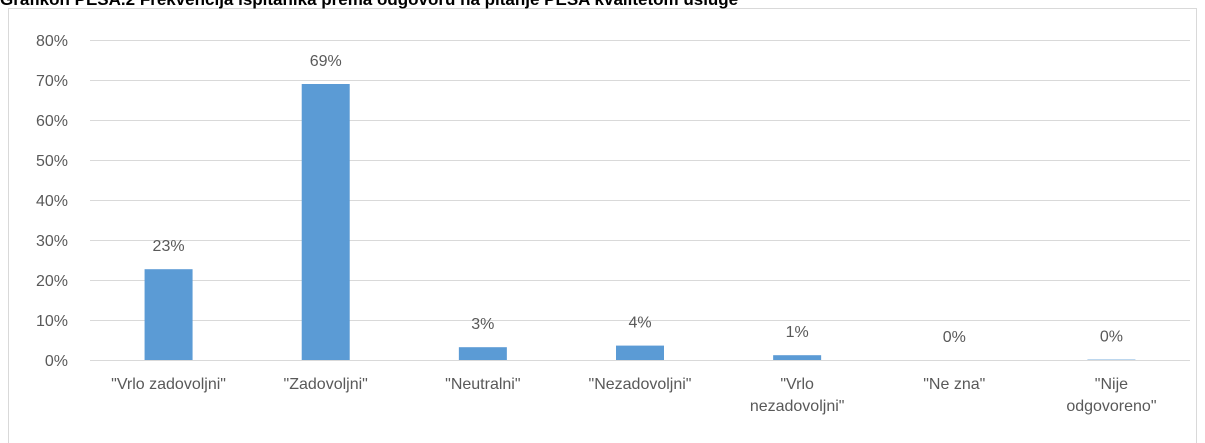  Describe the element at coordinates (640, 384) in the screenshot. I see `x-tick-label: "Nezadovoljni"` at that location.